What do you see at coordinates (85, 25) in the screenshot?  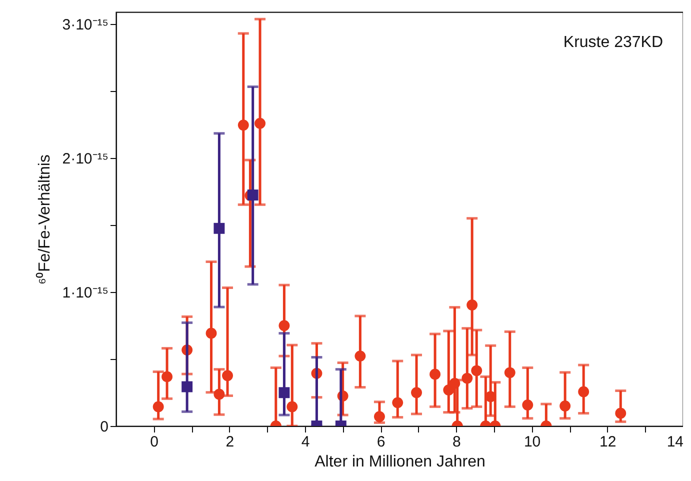 I see `y-tick-label: 3·10⁻¹⁵` at bounding box center [85, 25].